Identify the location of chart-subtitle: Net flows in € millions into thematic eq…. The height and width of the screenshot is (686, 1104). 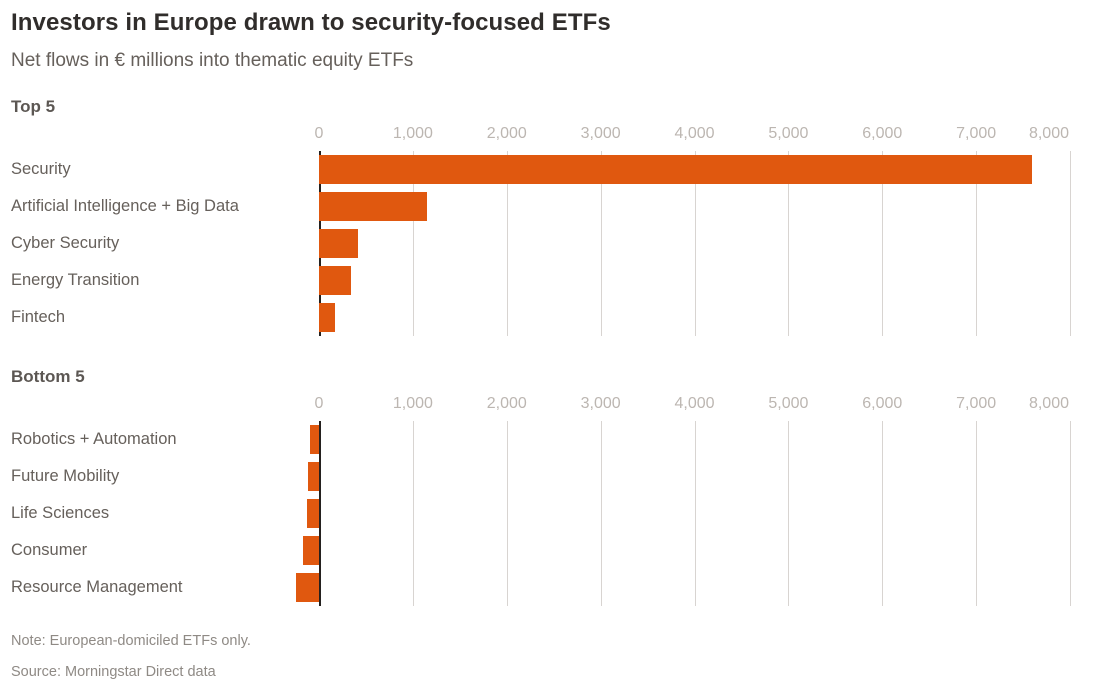
(212, 60).